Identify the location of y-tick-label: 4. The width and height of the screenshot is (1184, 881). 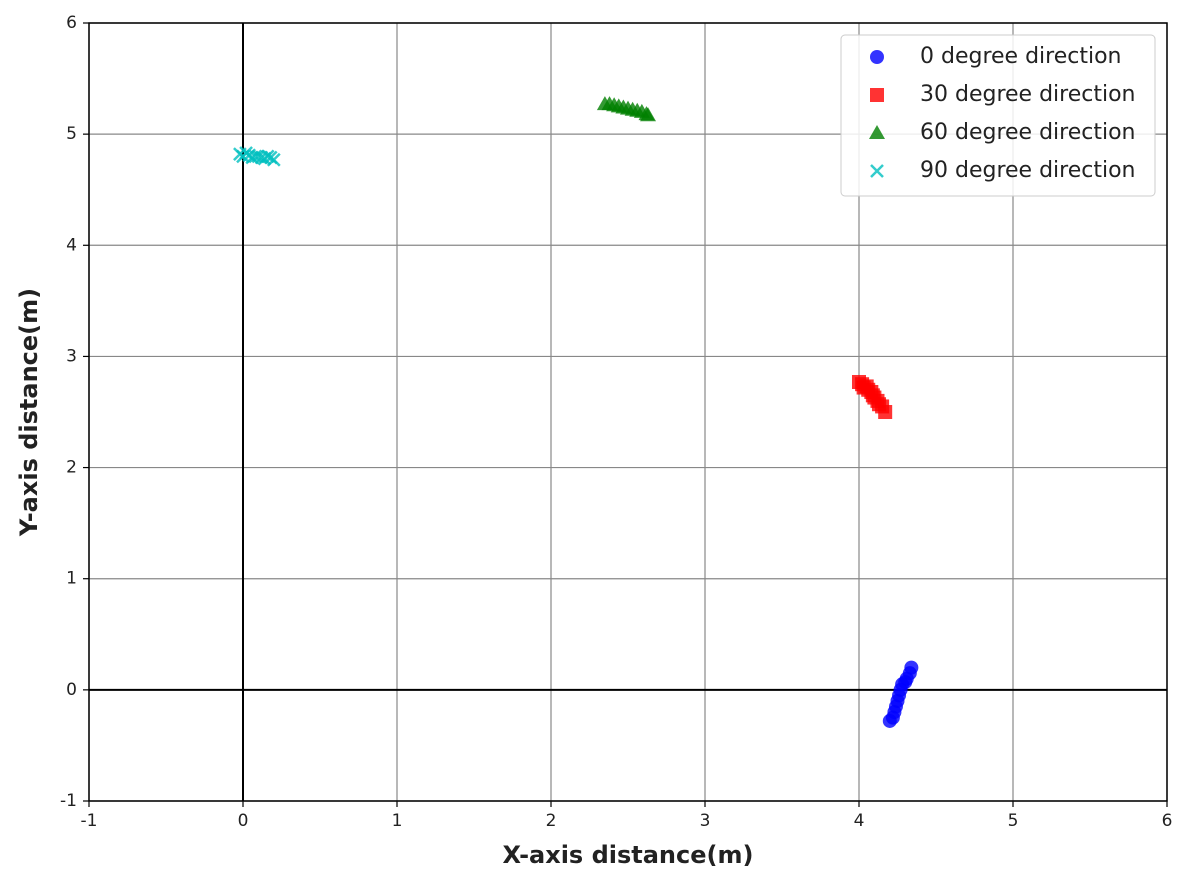
(71, 245).